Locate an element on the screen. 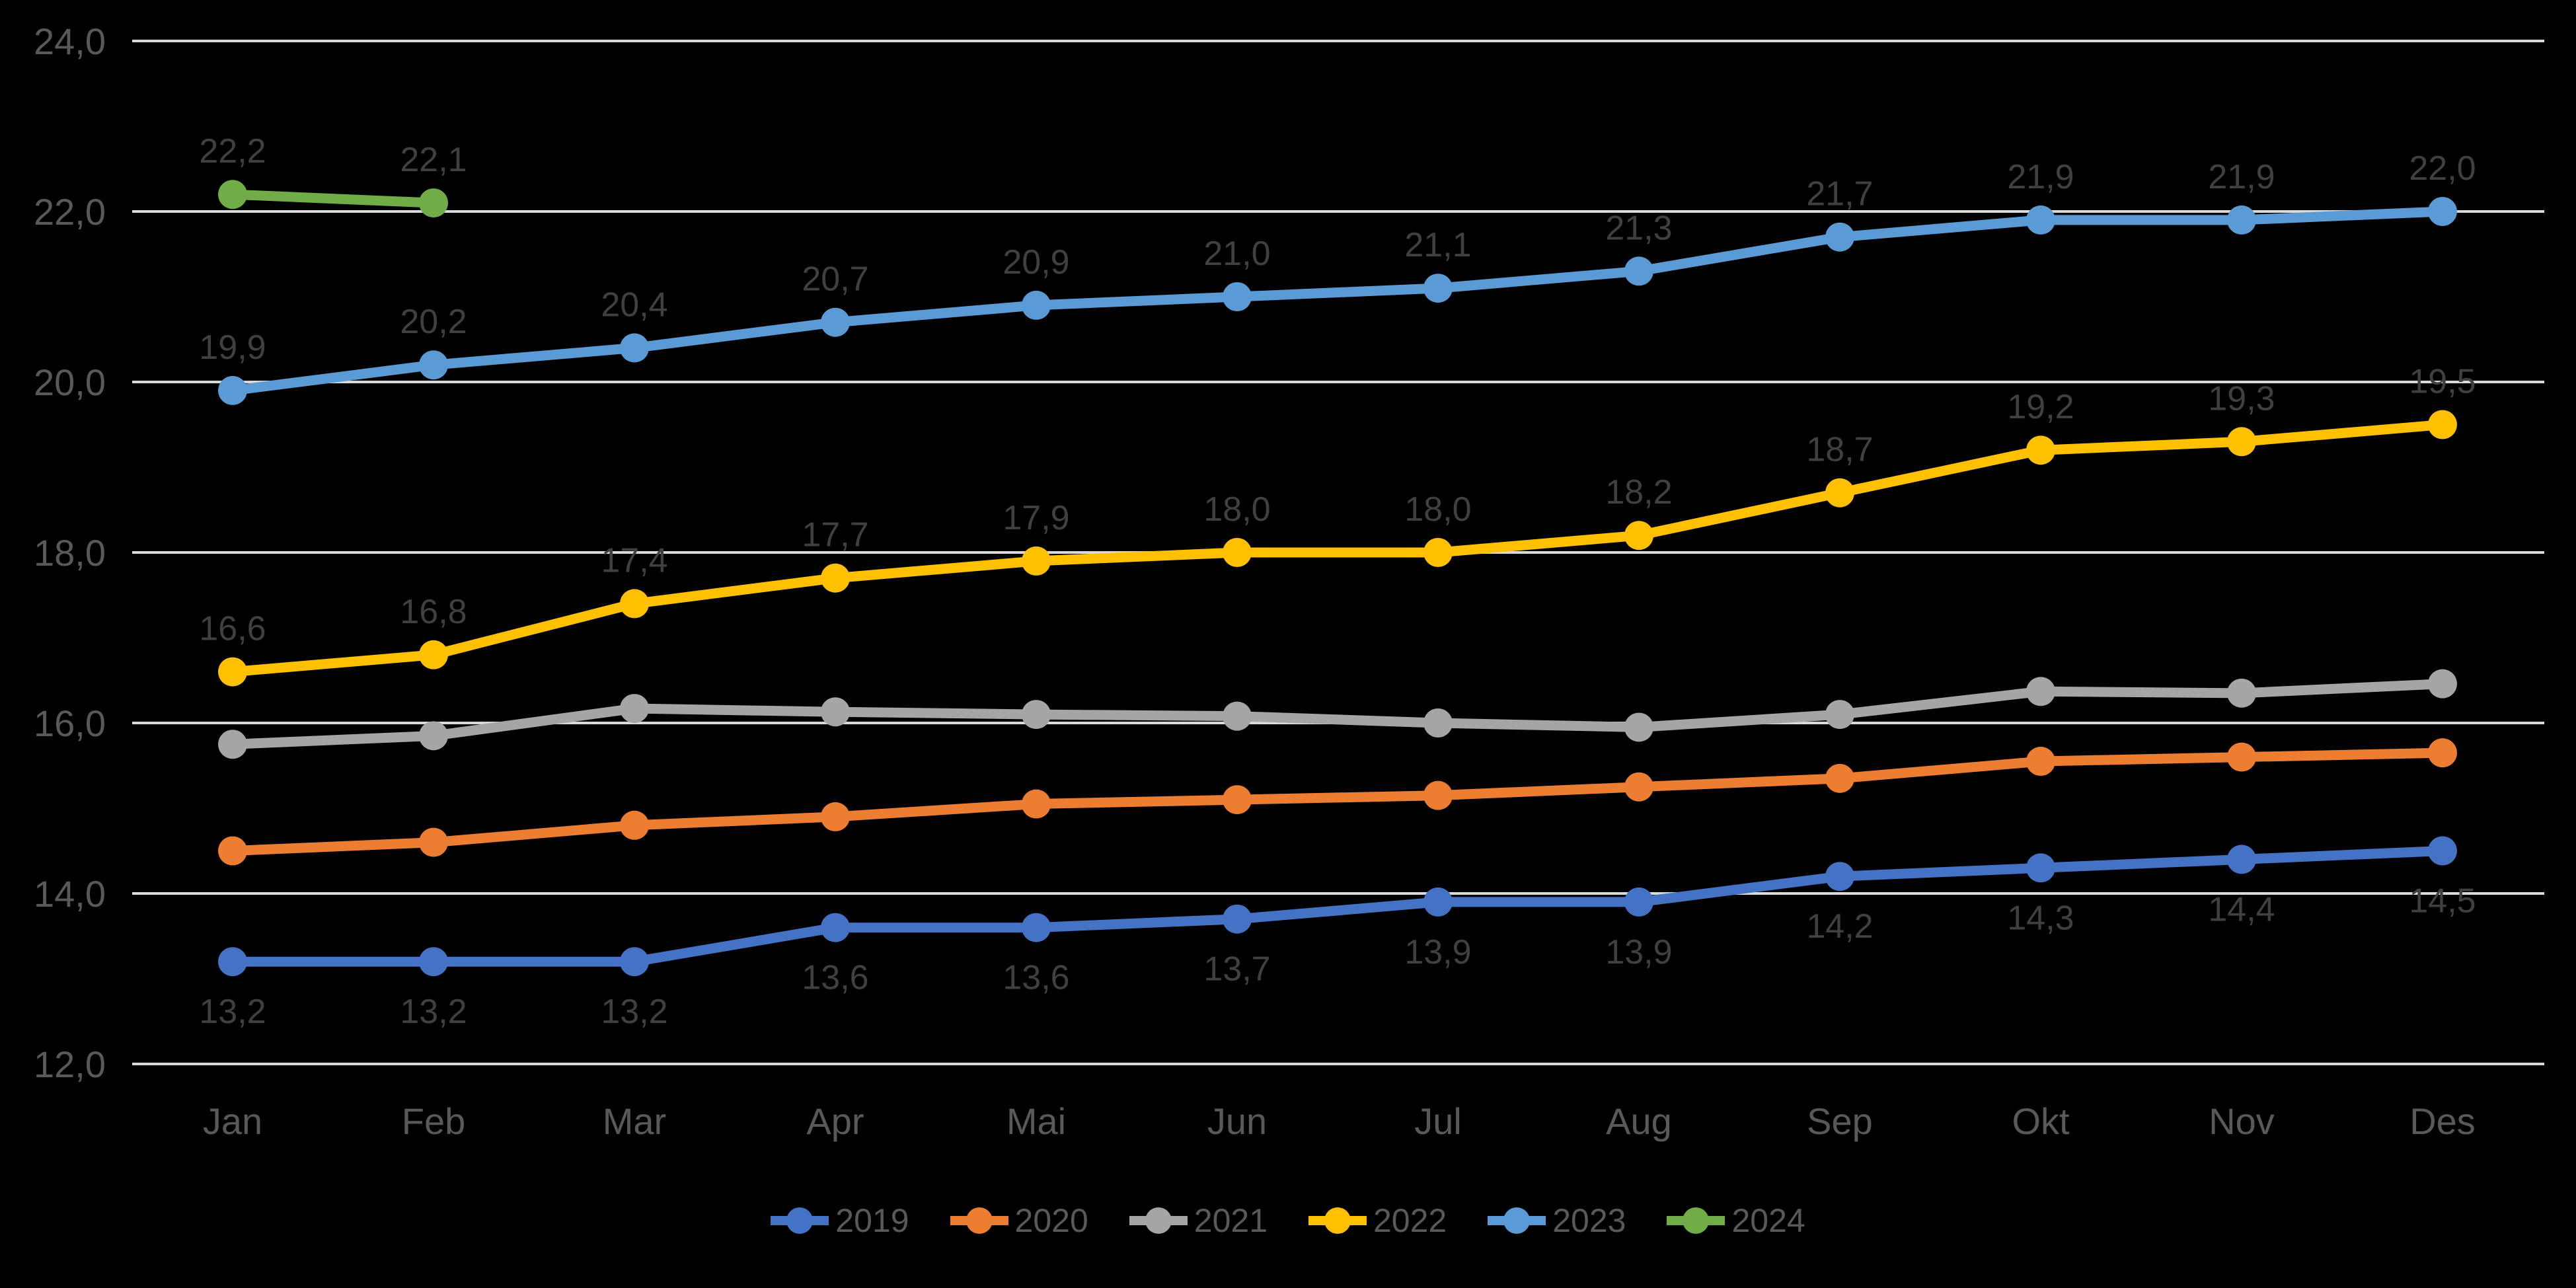 This screenshot has height=1288, width=2576. data-label-2022-Nov: 19,3 is located at coordinates (2241, 398).